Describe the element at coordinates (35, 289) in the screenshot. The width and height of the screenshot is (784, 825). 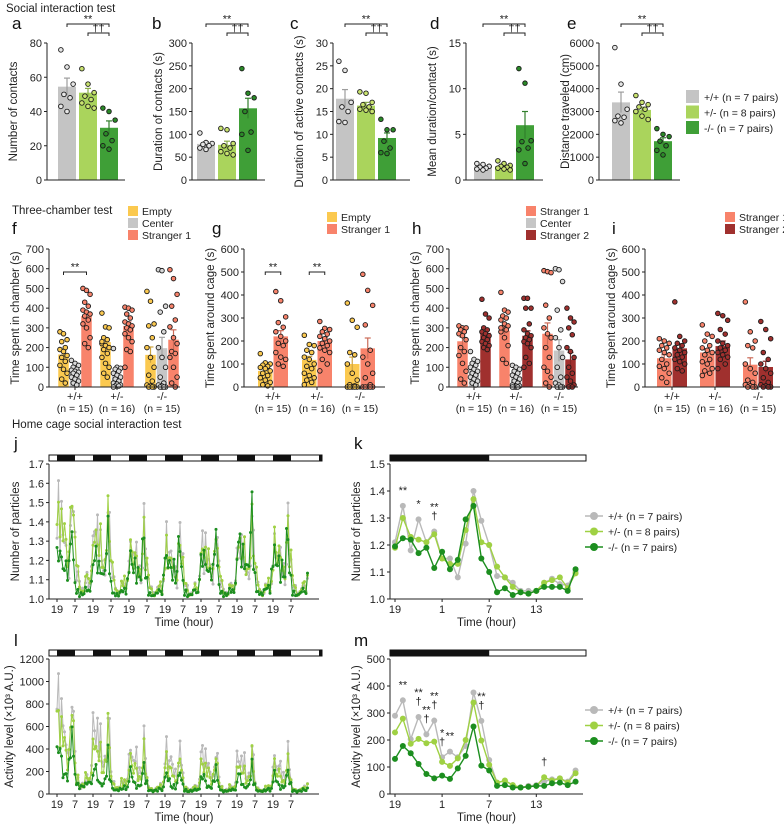
I see `y-tick-label: 500` at that location.